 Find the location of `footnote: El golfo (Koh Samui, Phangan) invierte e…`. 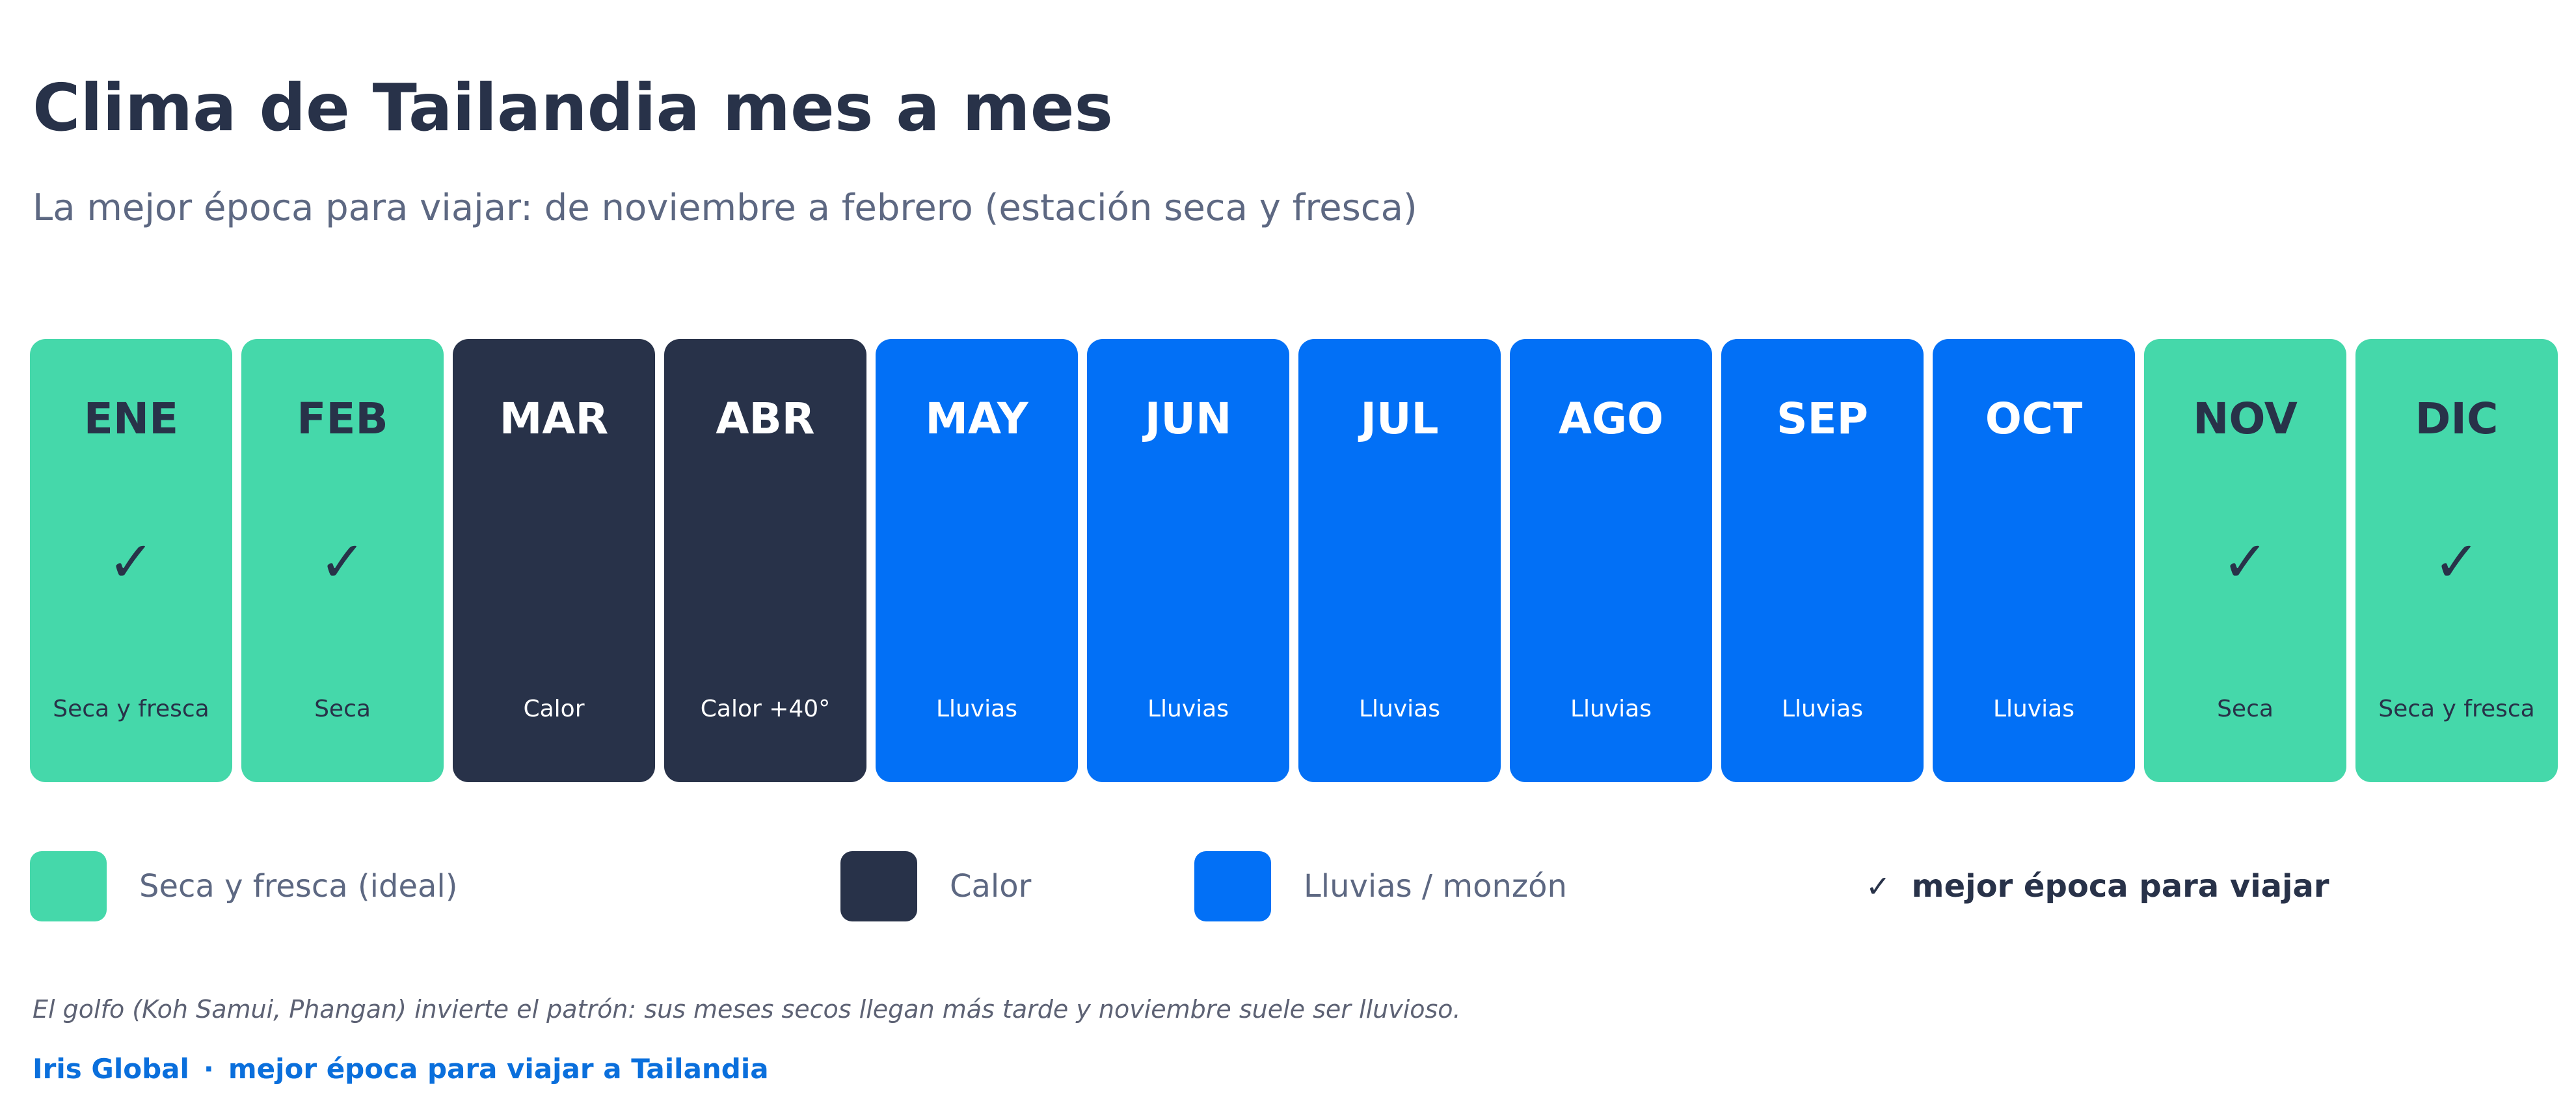

footnote: El golfo (Koh Samui, Phangan) invierte e… is located at coordinates (747, 1009).